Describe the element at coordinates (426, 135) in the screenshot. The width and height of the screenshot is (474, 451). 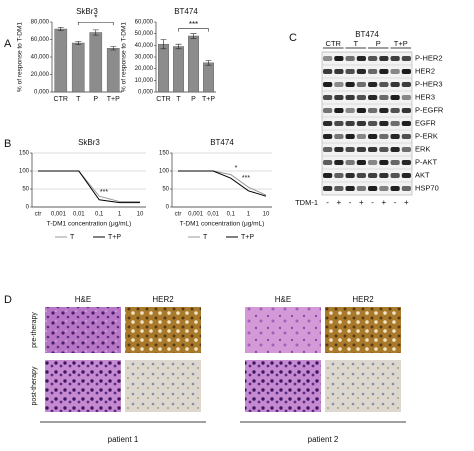
I see `blot-row-label: P-ERK` at that location.